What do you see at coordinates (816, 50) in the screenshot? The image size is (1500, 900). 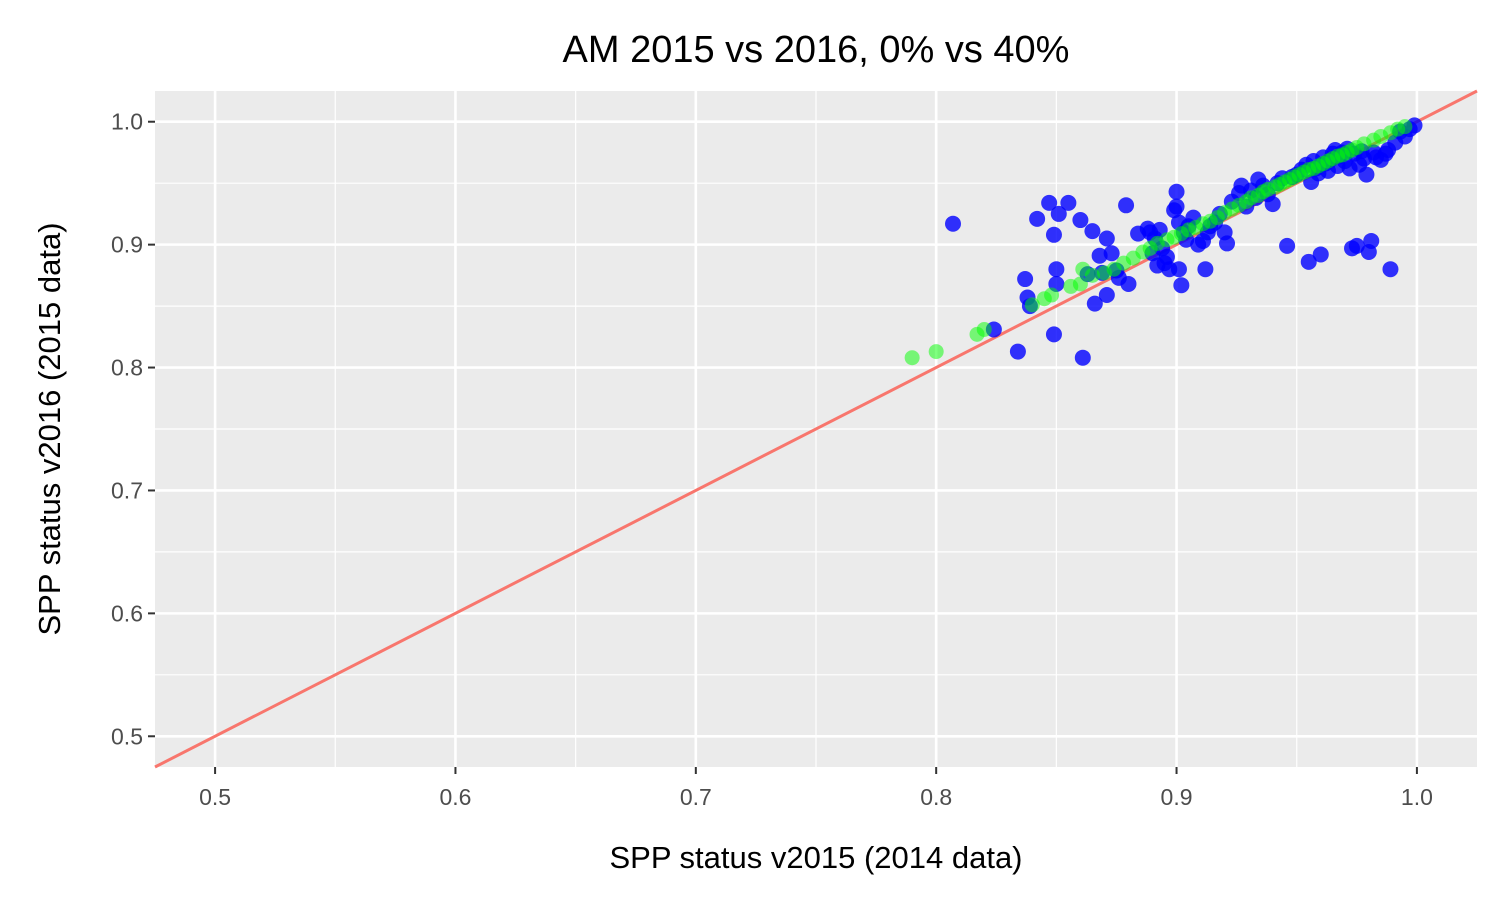 I see `chart-title: AM 2015 vs 2016, 0% vs 40%` at bounding box center [816, 50].